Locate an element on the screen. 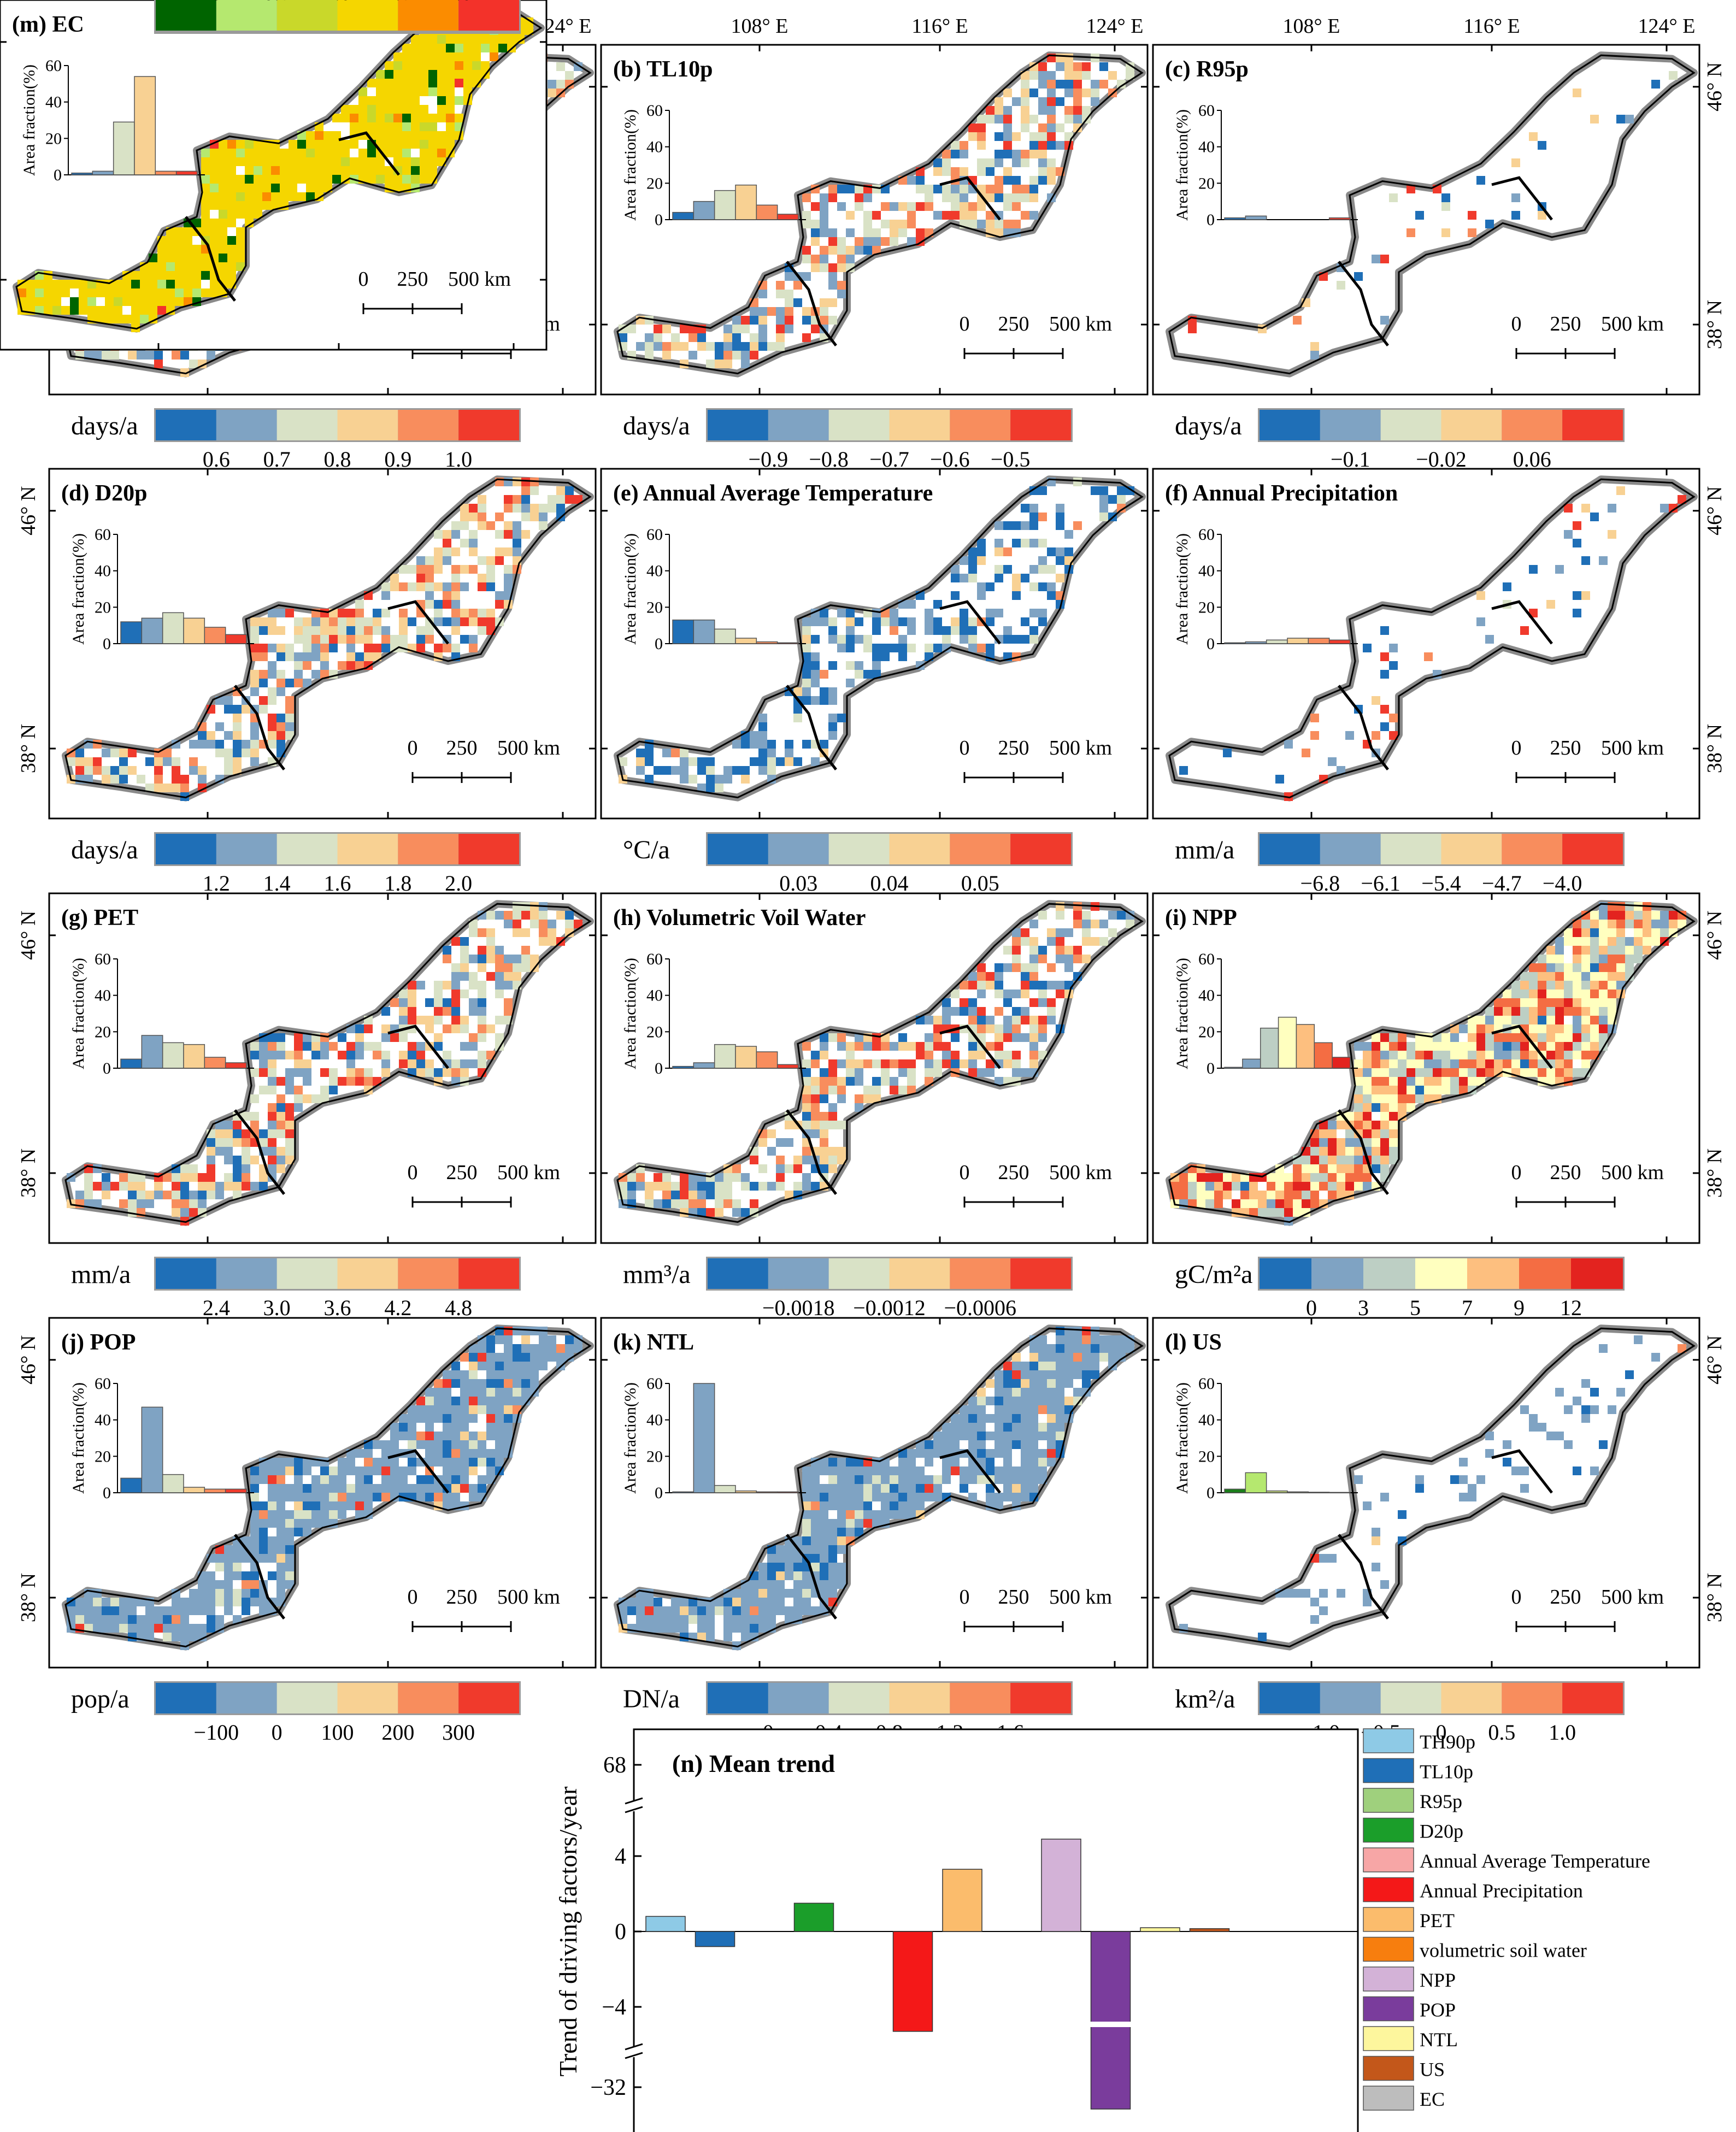 Image resolution: width=1736 pixels, height=2132 pixels. y-tick-label: 4 is located at coordinates (620, 1856).